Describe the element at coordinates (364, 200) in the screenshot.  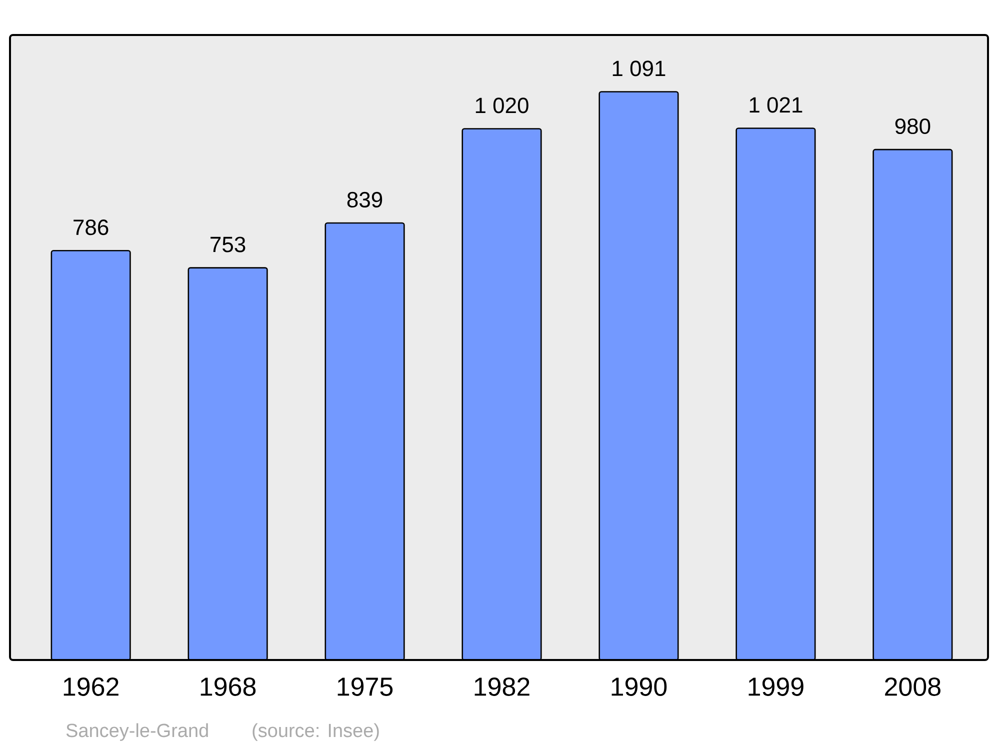
I see `data-label: 839` at that location.